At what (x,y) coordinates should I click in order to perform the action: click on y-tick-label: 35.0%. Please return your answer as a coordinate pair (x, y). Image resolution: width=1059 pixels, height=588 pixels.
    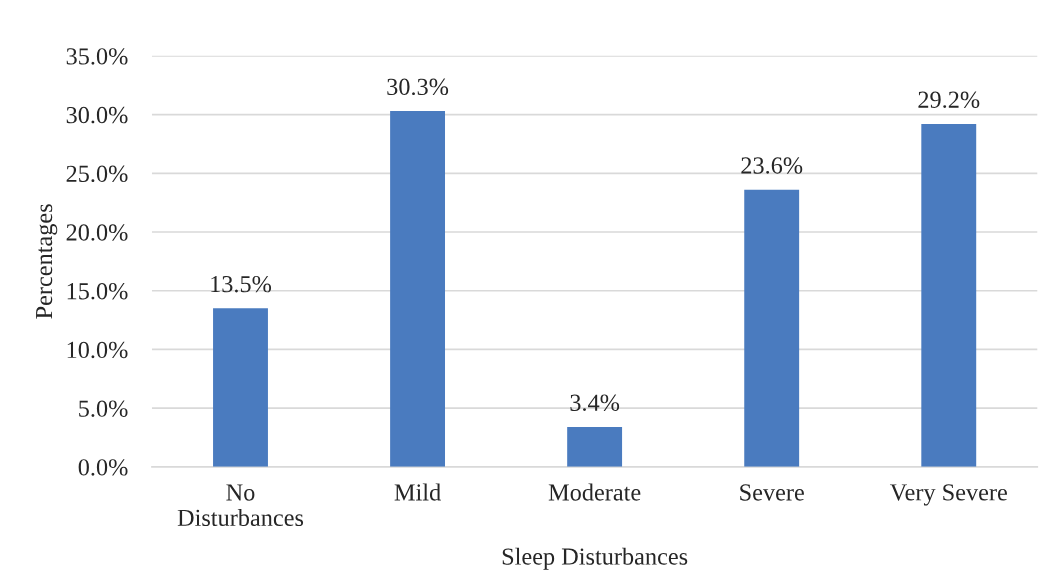
    Looking at the image, I should click on (97, 56).